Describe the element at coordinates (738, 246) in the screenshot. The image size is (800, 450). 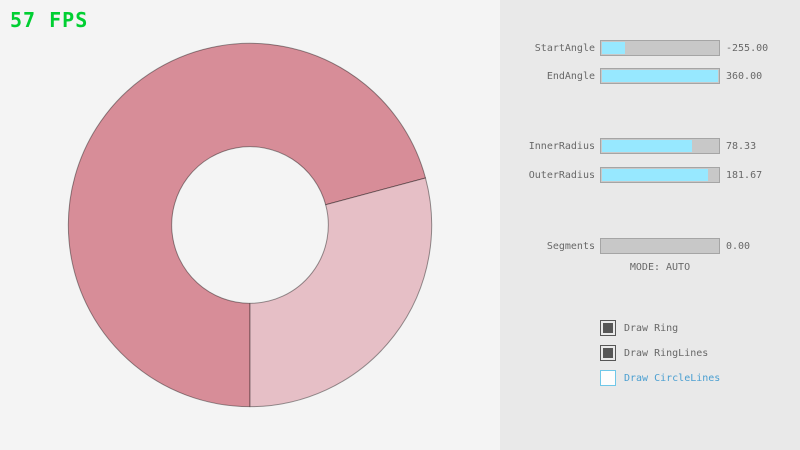
I see `segments-value: 0.00` at that location.